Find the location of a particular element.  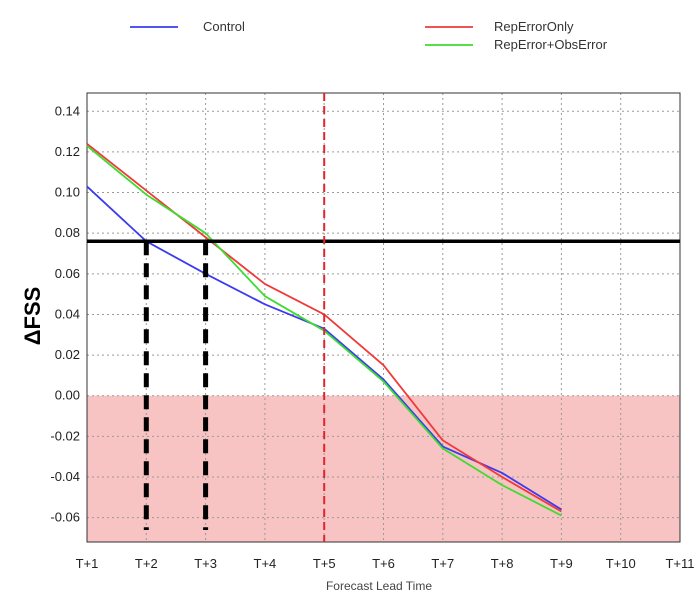

y-tick-label: -0.02 is located at coordinates (65, 435).